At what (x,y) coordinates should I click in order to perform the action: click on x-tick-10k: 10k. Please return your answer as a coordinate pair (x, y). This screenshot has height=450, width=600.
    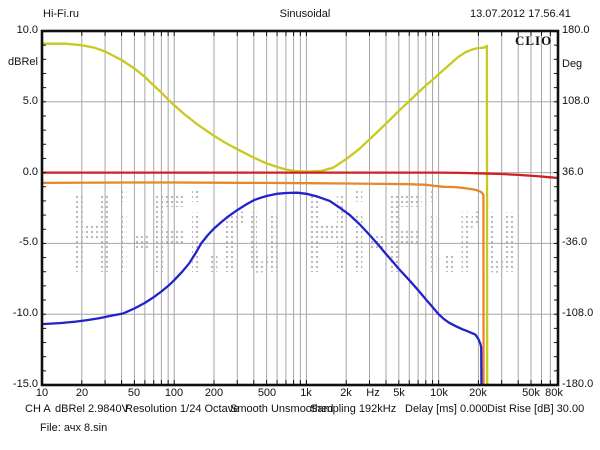
    Looking at the image, I should click on (439, 393).